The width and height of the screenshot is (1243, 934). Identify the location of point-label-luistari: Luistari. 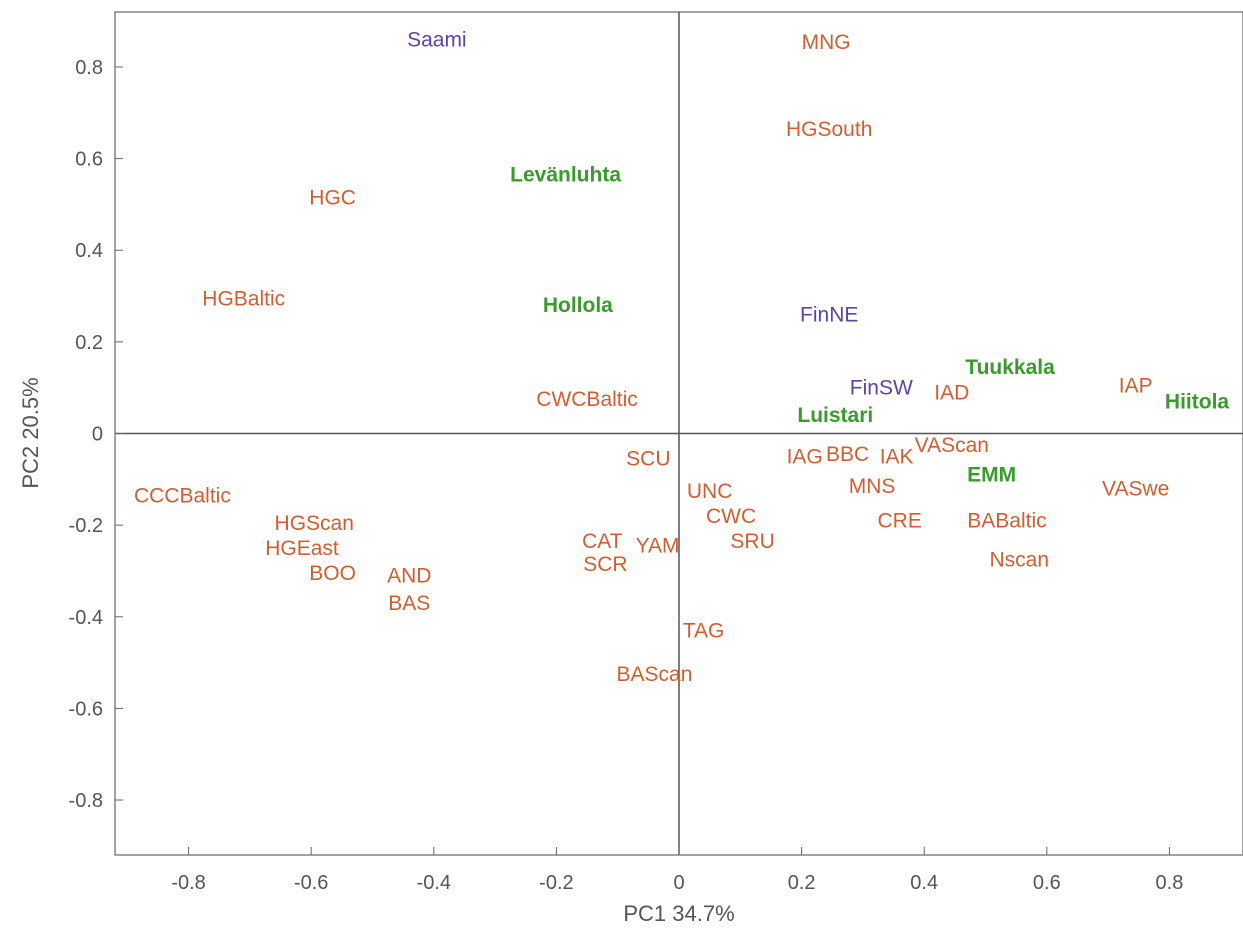
(835, 415).